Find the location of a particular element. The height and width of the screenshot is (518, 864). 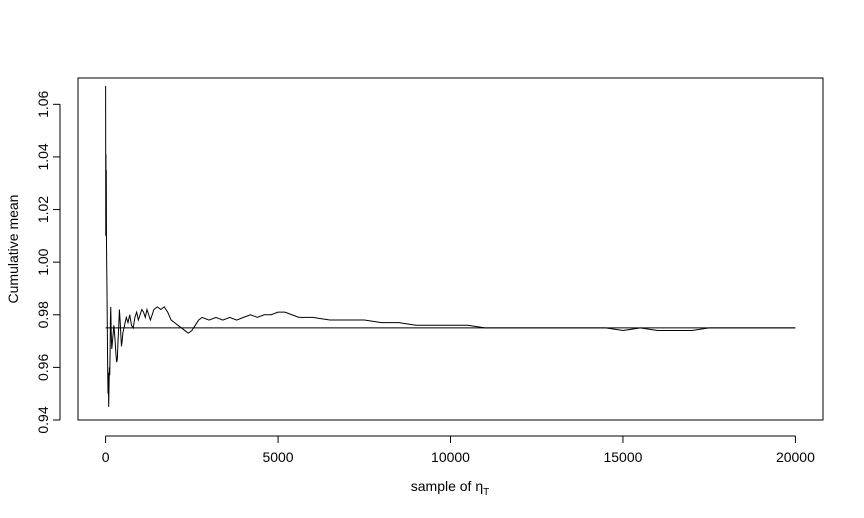

x-tick-label: 5000 is located at coordinates (277, 457).